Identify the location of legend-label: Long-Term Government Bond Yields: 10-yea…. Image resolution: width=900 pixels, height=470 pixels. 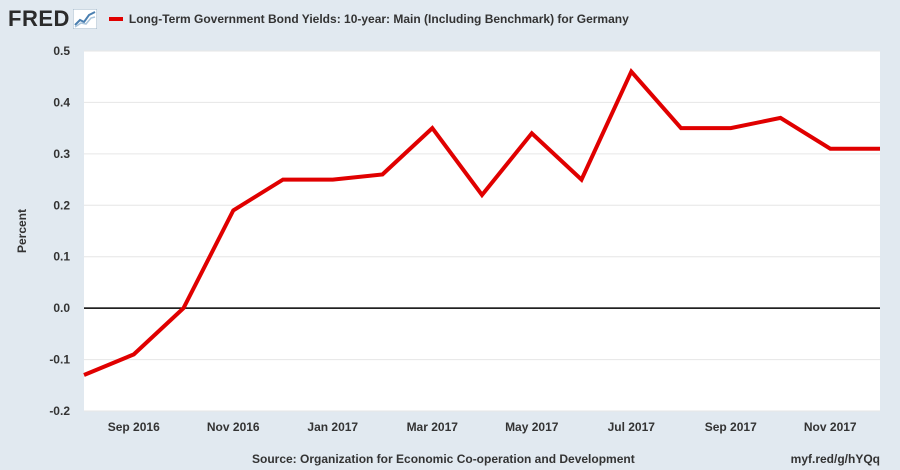
(378, 19).